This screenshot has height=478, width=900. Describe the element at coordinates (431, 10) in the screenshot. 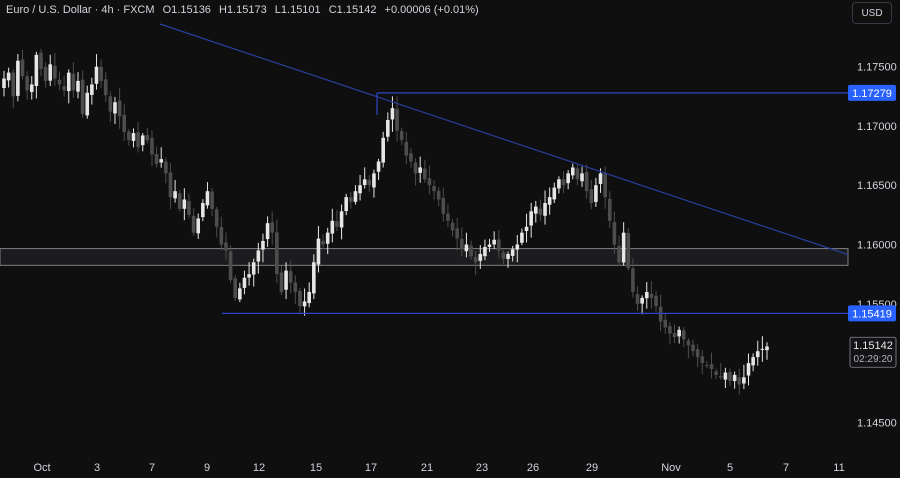

I see `change-value: +0.00006 (+0.01%)` at that location.